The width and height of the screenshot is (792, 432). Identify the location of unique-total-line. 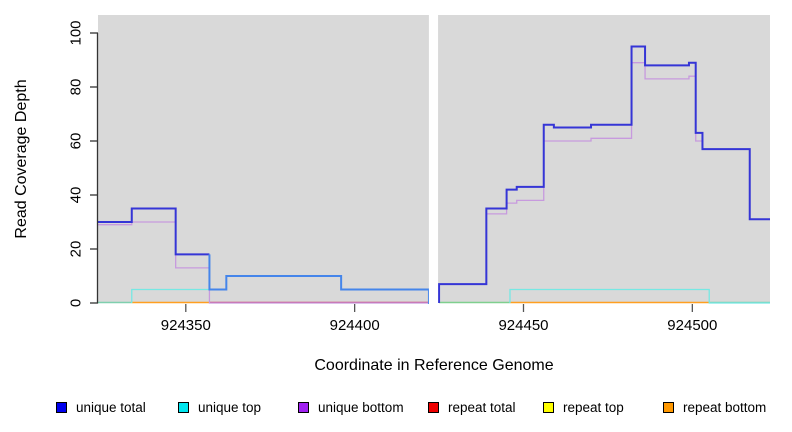
(154, 231).